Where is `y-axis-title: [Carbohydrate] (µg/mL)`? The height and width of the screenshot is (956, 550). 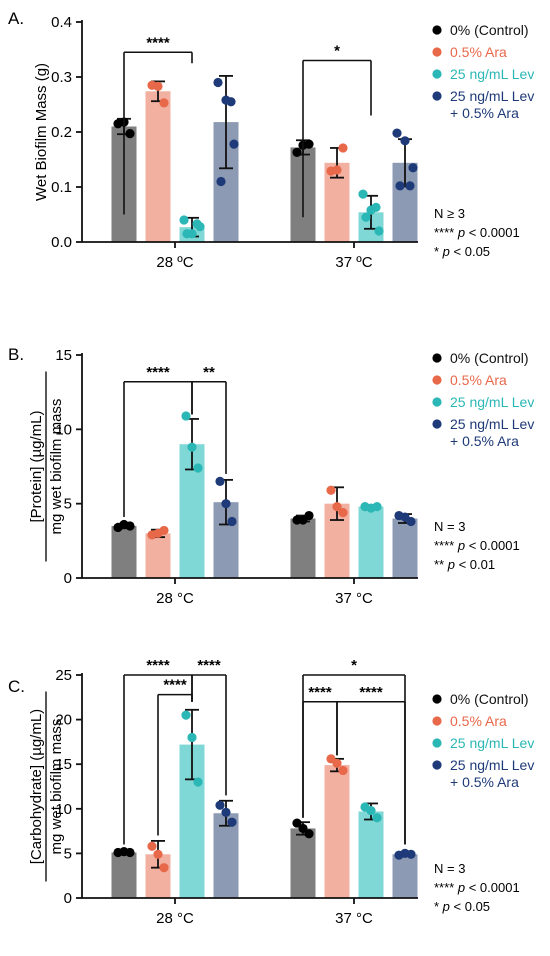 y-axis-title: [Carbohydrate] (µg/mL) is located at coordinates (36, 786).